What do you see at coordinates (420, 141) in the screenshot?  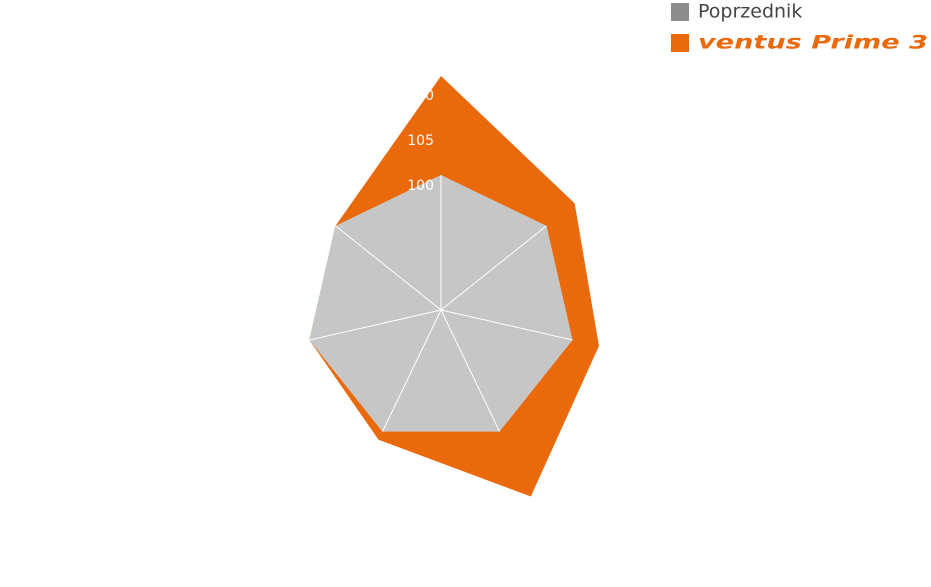 I see `r-tick-label: 105` at bounding box center [420, 141].